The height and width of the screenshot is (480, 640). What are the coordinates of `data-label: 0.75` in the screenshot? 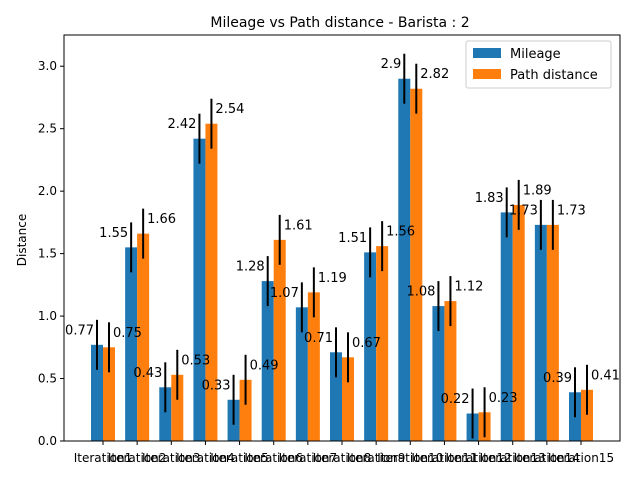 It's located at (127, 333).